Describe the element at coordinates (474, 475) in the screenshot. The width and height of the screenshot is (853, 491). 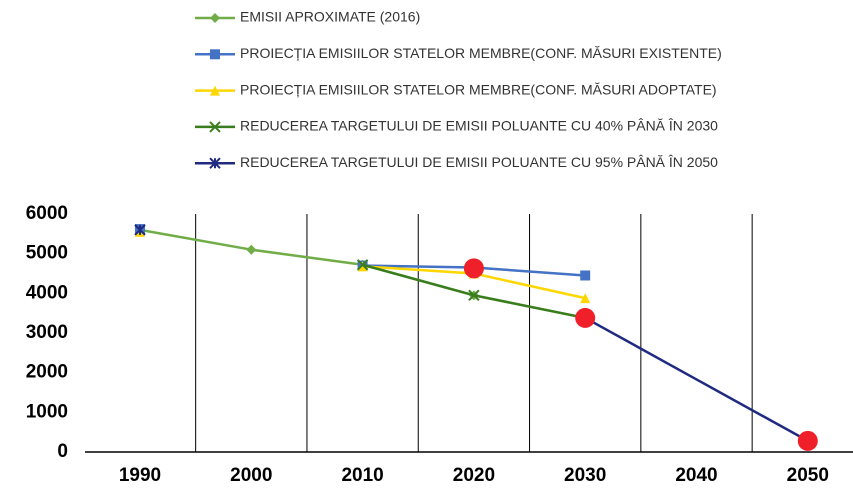
I see `x-tick-label: 2020` at that location.